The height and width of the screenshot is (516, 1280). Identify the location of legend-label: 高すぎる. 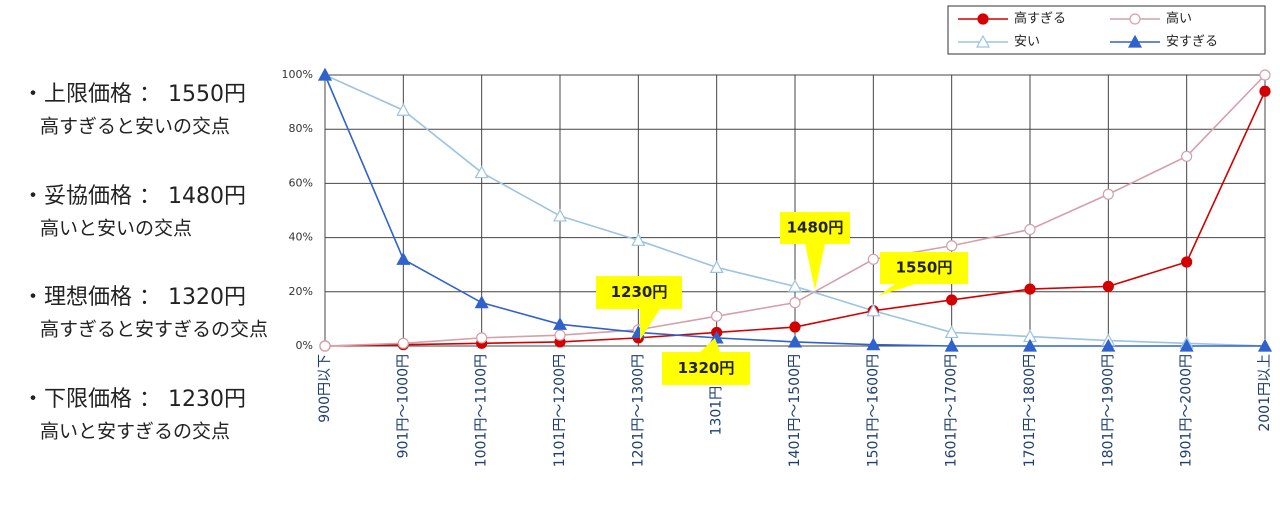
(1040, 19).